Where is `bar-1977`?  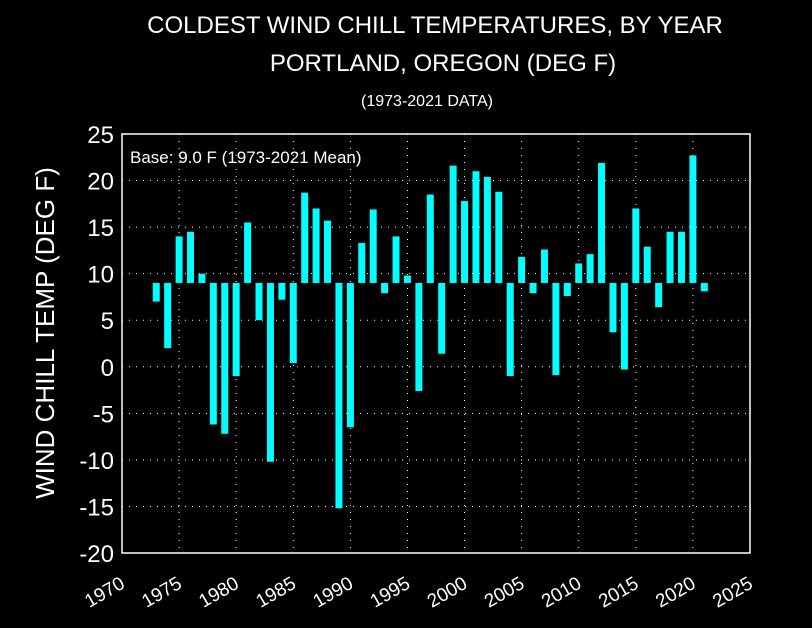 bar-1977 is located at coordinates (202, 278).